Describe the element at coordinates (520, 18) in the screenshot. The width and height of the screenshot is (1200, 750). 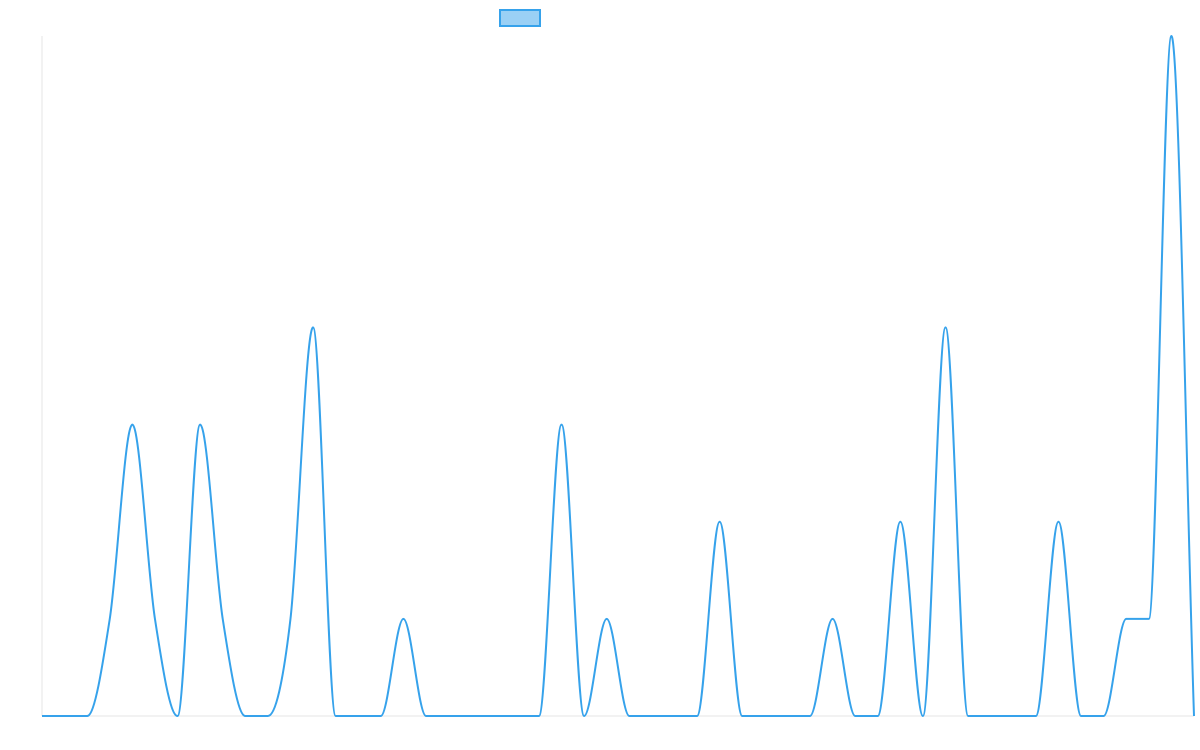
I see `legend-swatch` at that location.